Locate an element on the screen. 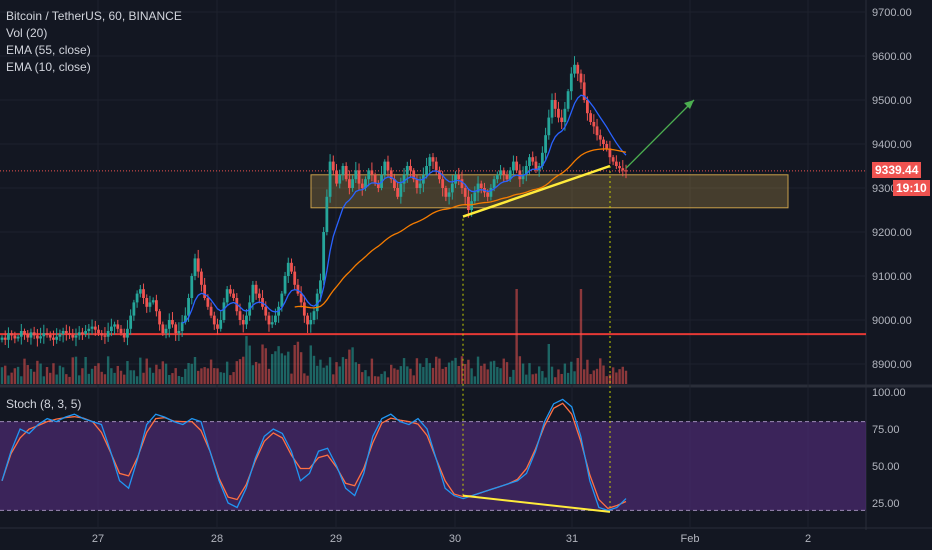 Image resolution: width=932 pixels, height=550 pixels. support-zone-box is located at coordinates (549, 191).